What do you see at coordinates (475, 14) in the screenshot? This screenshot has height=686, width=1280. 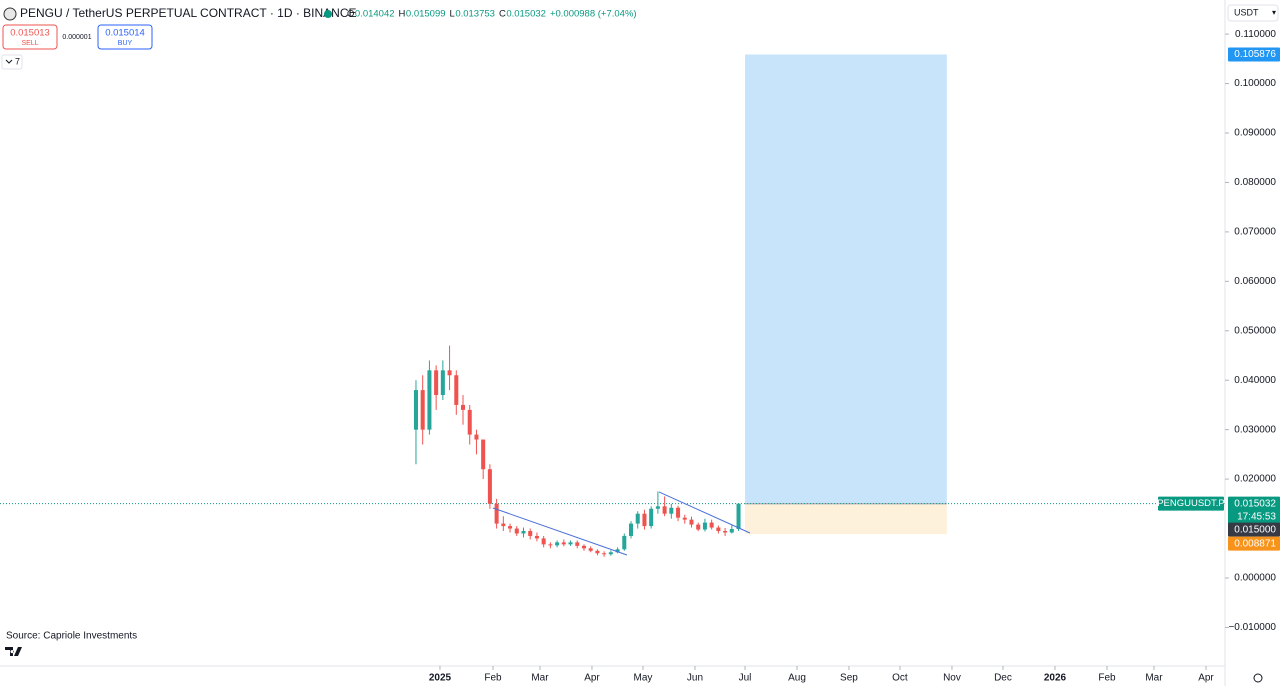 I see `ohlc-value: 0.013753` at bounding box center [475, 14].